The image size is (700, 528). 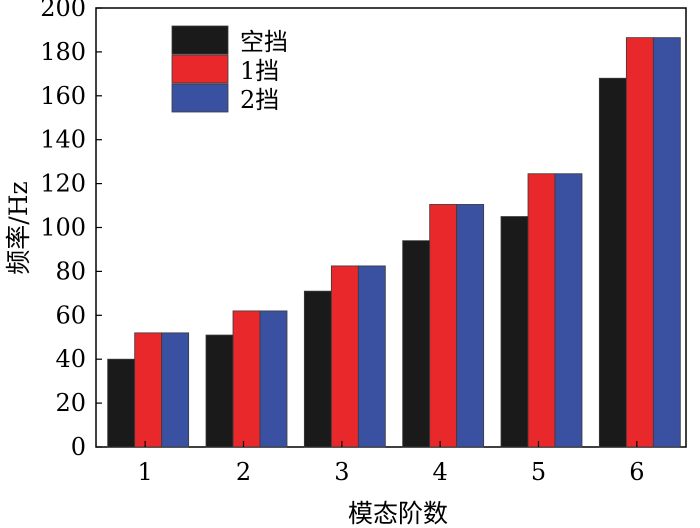 What do you see at coordinates (70, 359) in the screenshot?
I see `y-tick-label: 40` at bounding box center [70, 359].